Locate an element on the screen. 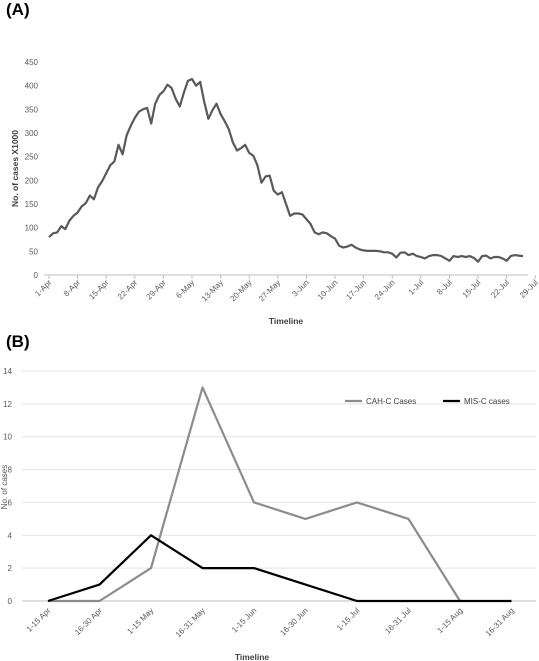 Image resolution: width=539 pixels, height=661 pixels. x-tick-label: 16-31 Aug is located at coordinates (500, 622).